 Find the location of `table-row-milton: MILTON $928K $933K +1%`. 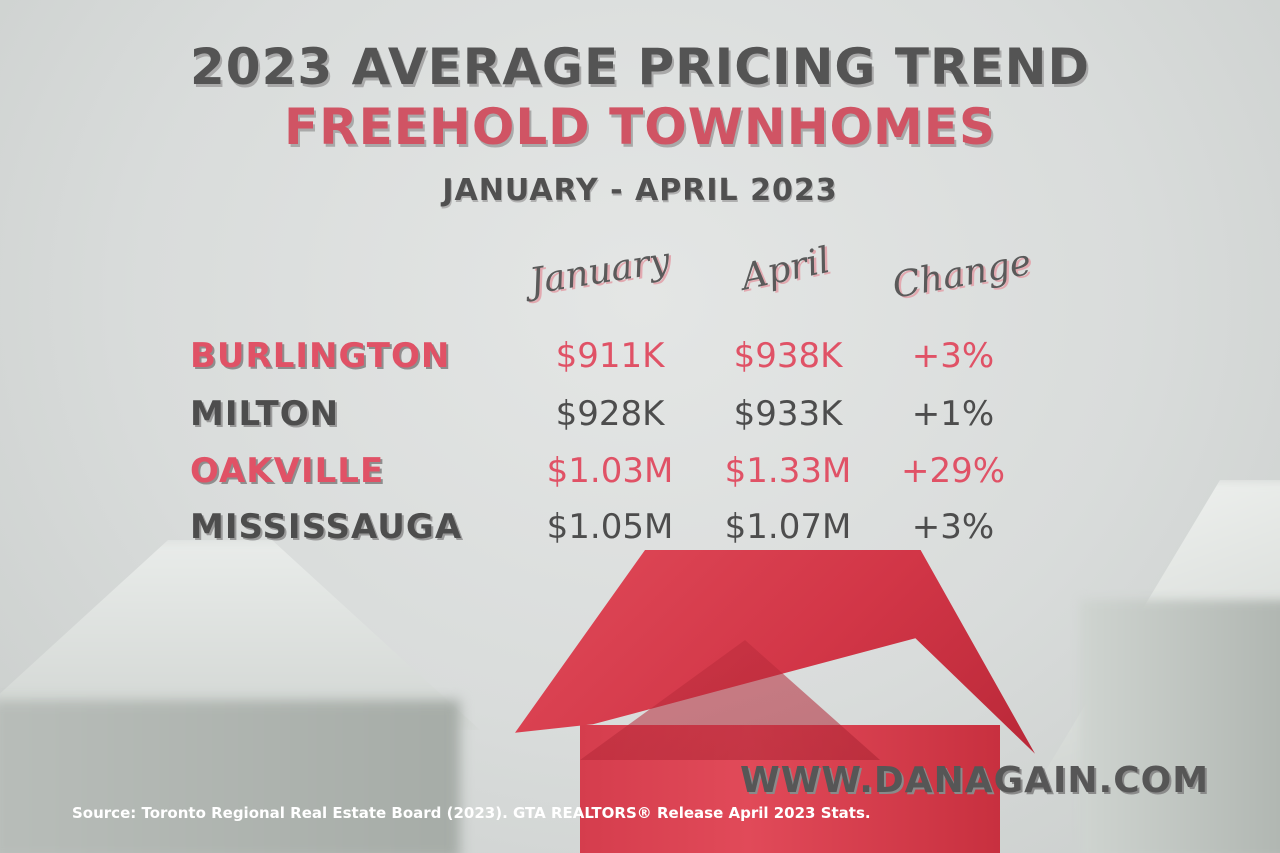

table-row-milton: MILTON $928K $933K +1% is located at coordinates (640, 422).